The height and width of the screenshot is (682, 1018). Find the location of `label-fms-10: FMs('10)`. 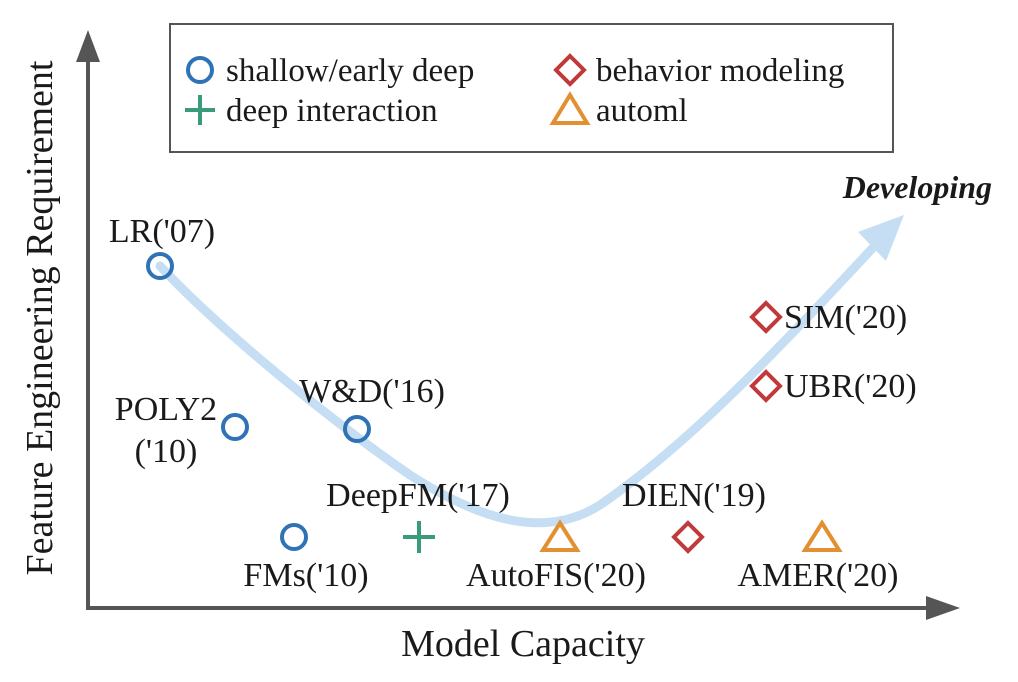

label-fms-10: FMs('10) is located at coordinates (305, 575).